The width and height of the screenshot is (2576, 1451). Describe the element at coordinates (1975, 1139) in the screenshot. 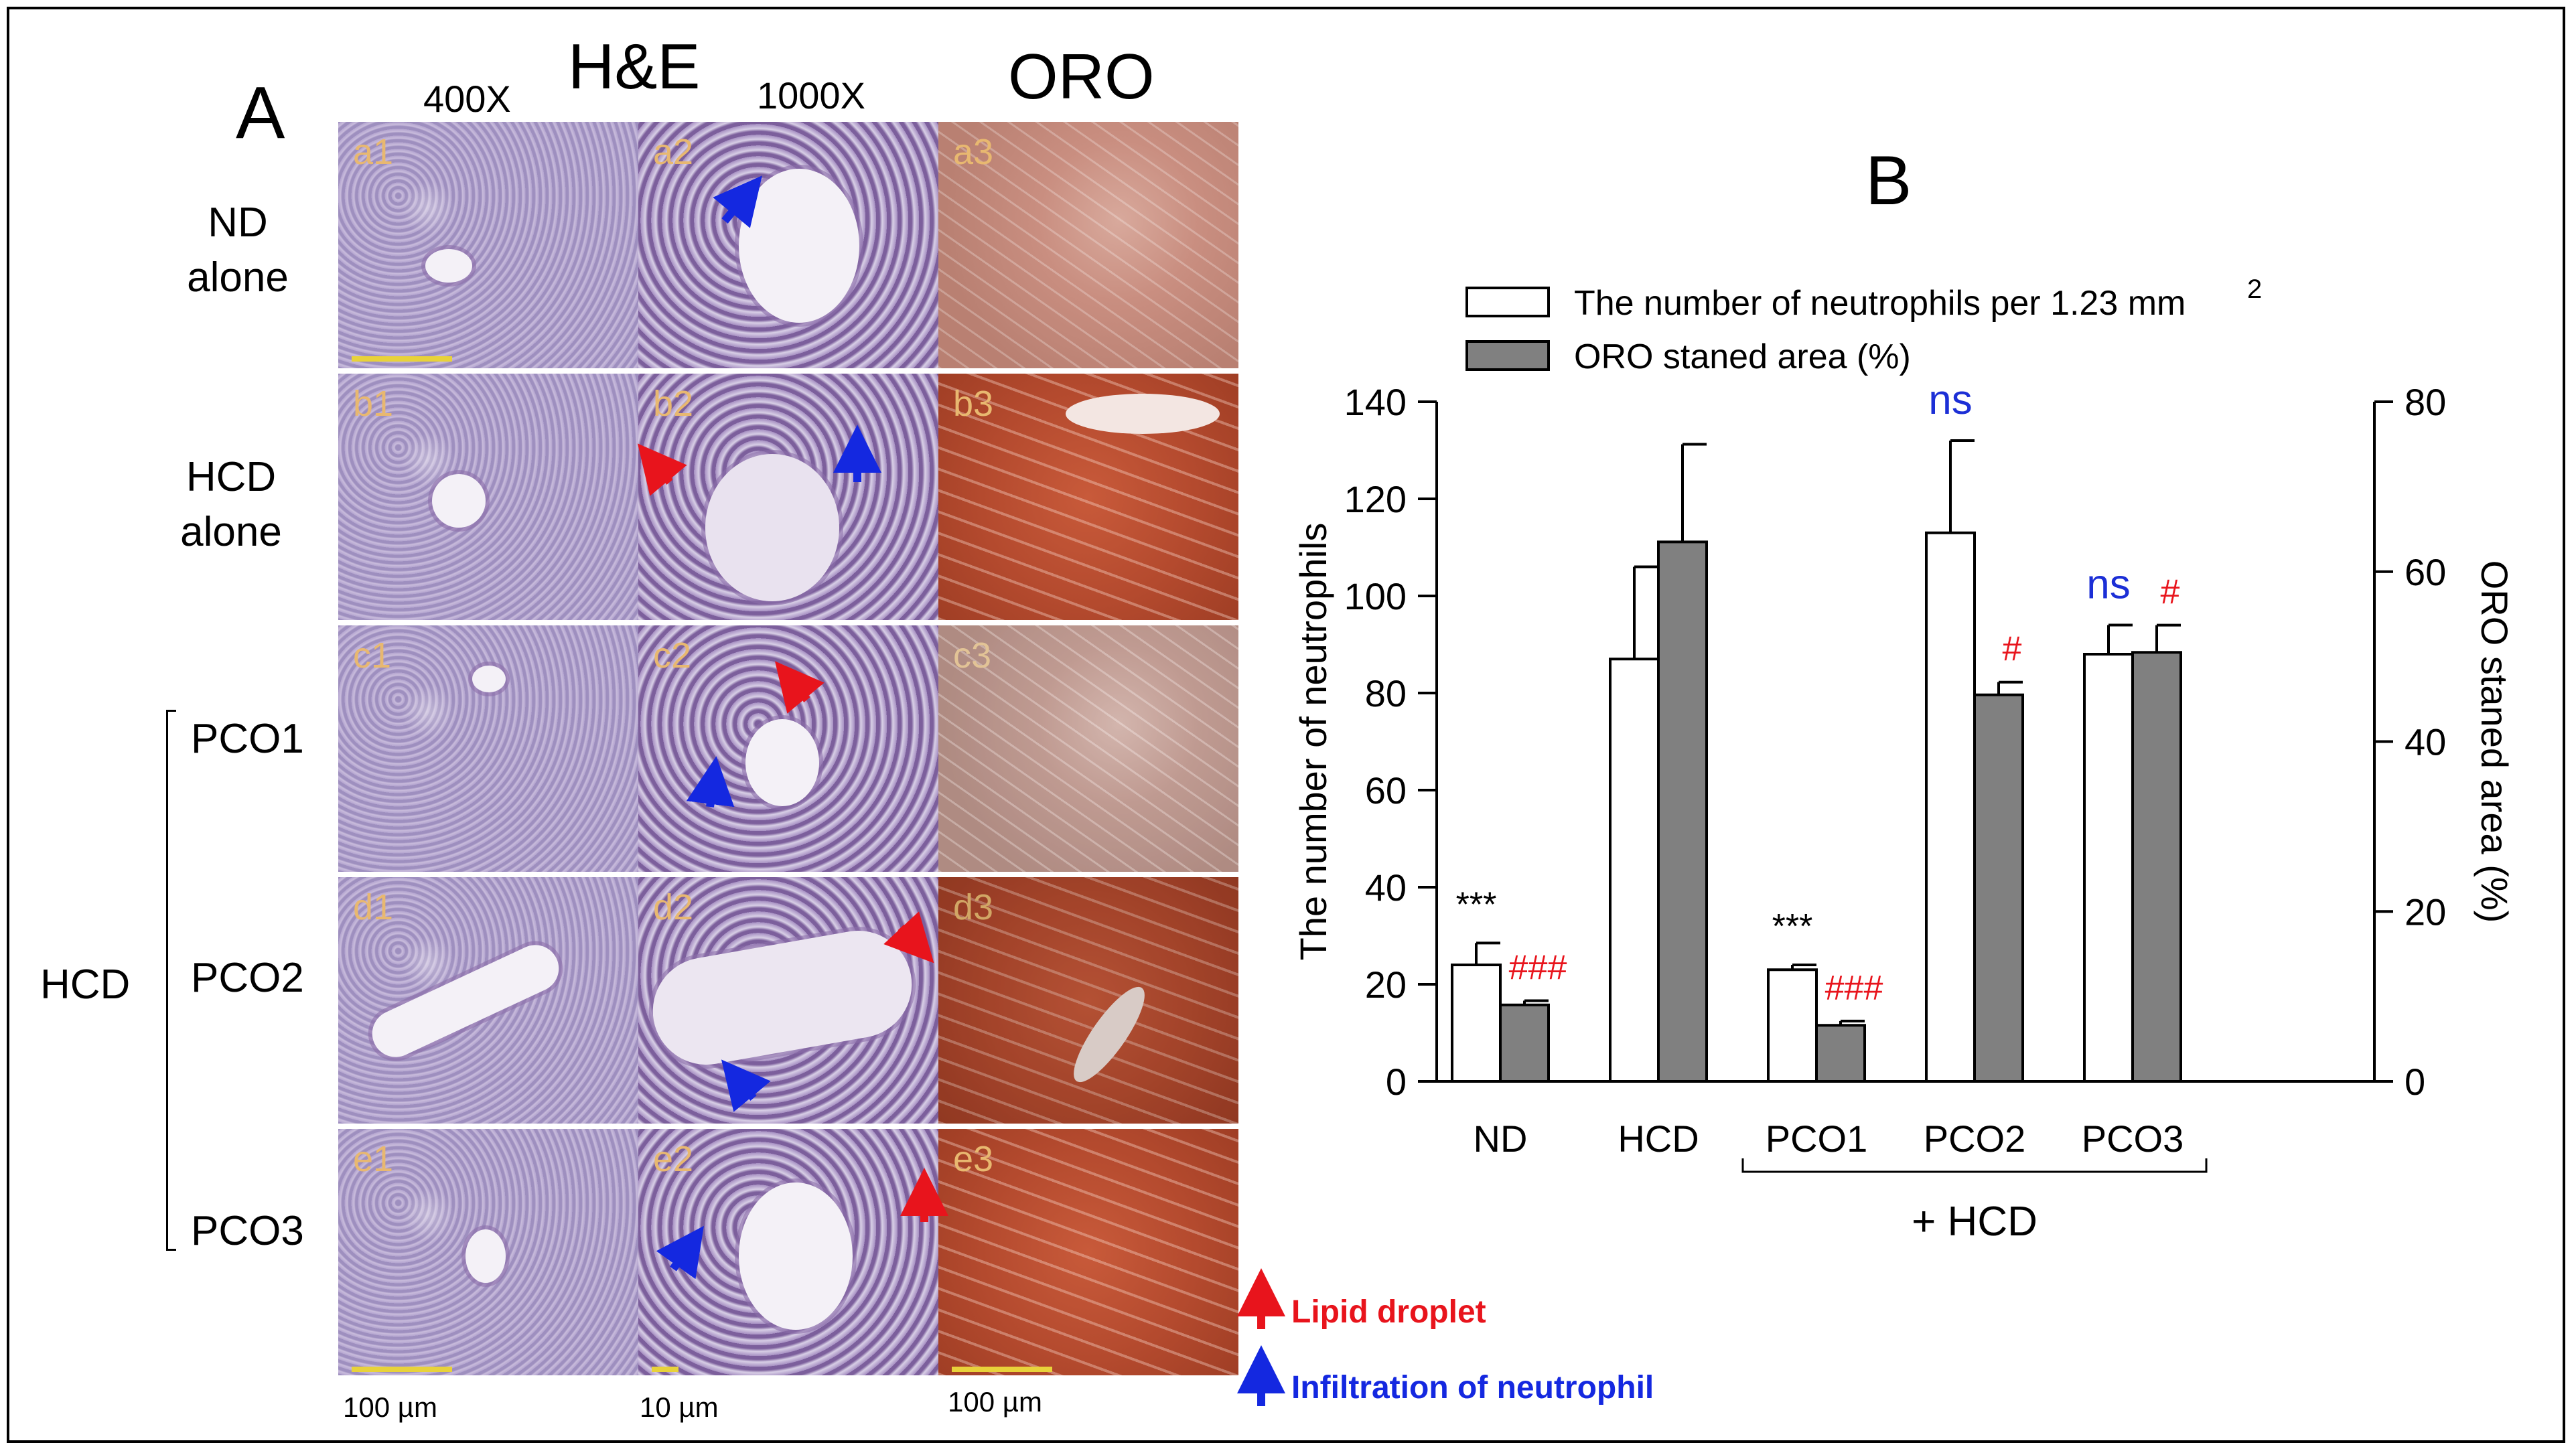

I see `category-label: PCO2` at that location.